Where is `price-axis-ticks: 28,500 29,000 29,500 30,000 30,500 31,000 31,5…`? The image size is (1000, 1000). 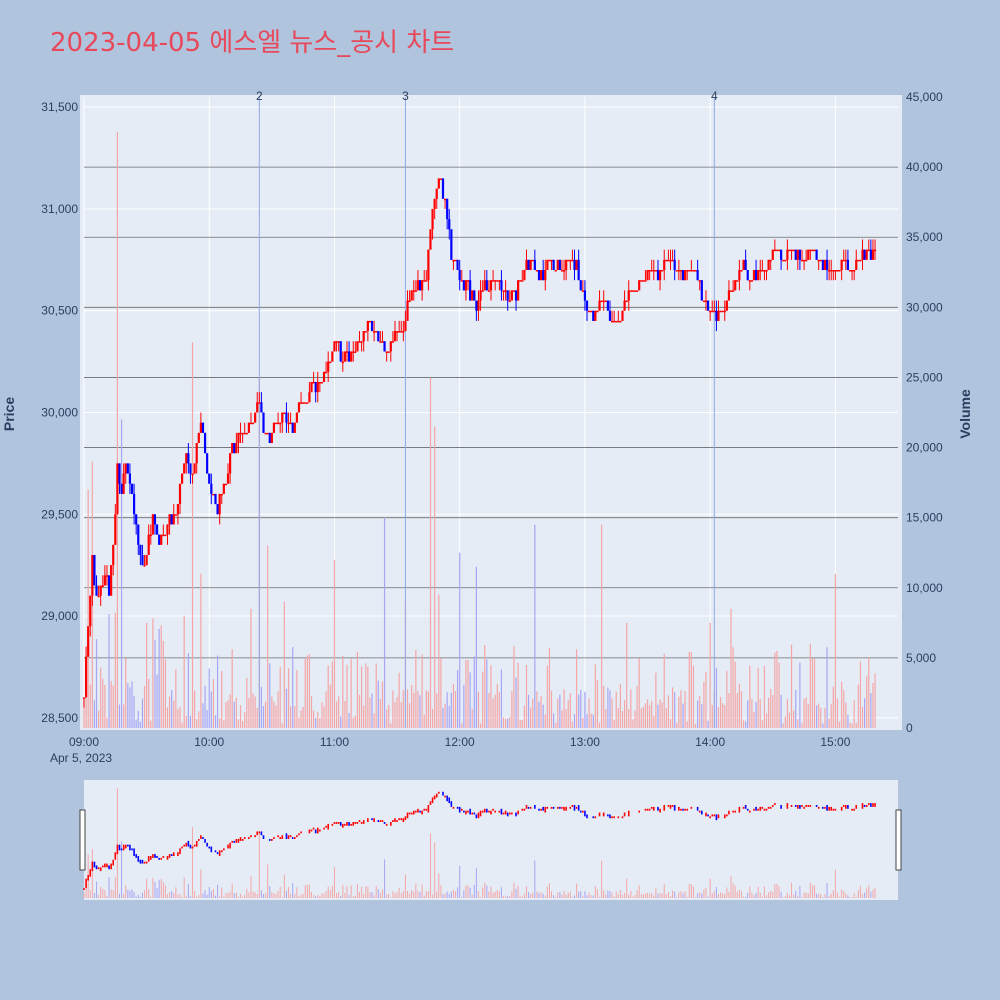 price-axis-ticks: 28,500 29,000 29,500 30,000 30,500 31,000 31,5… is located at coordinates (59, 412).